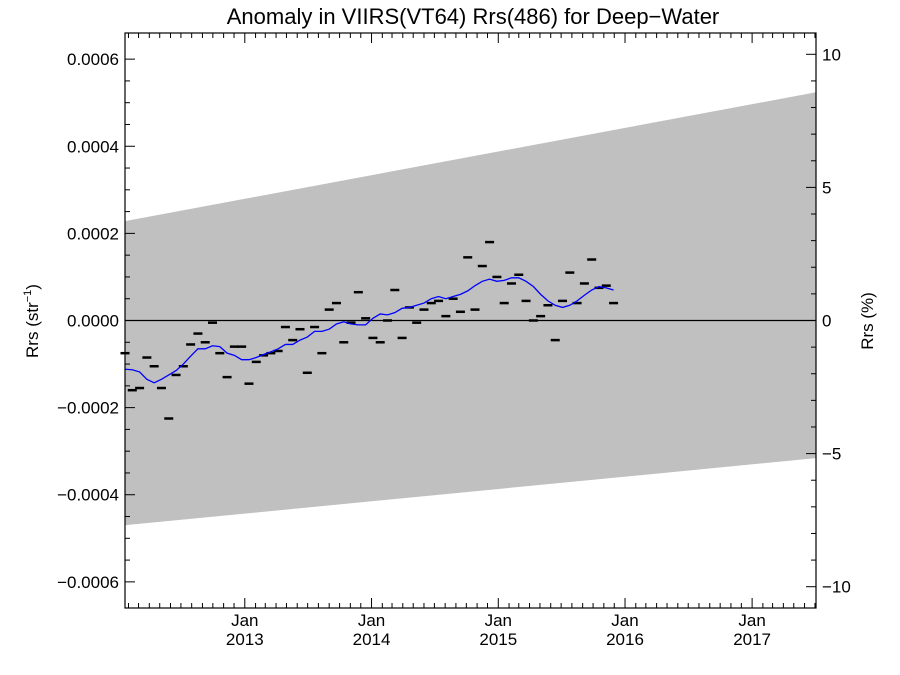  What do you see at coordinates (28, 296) in the screenshot?
I see `left-y-axis-label-exponent: −1` at bounding box center [28, 296].